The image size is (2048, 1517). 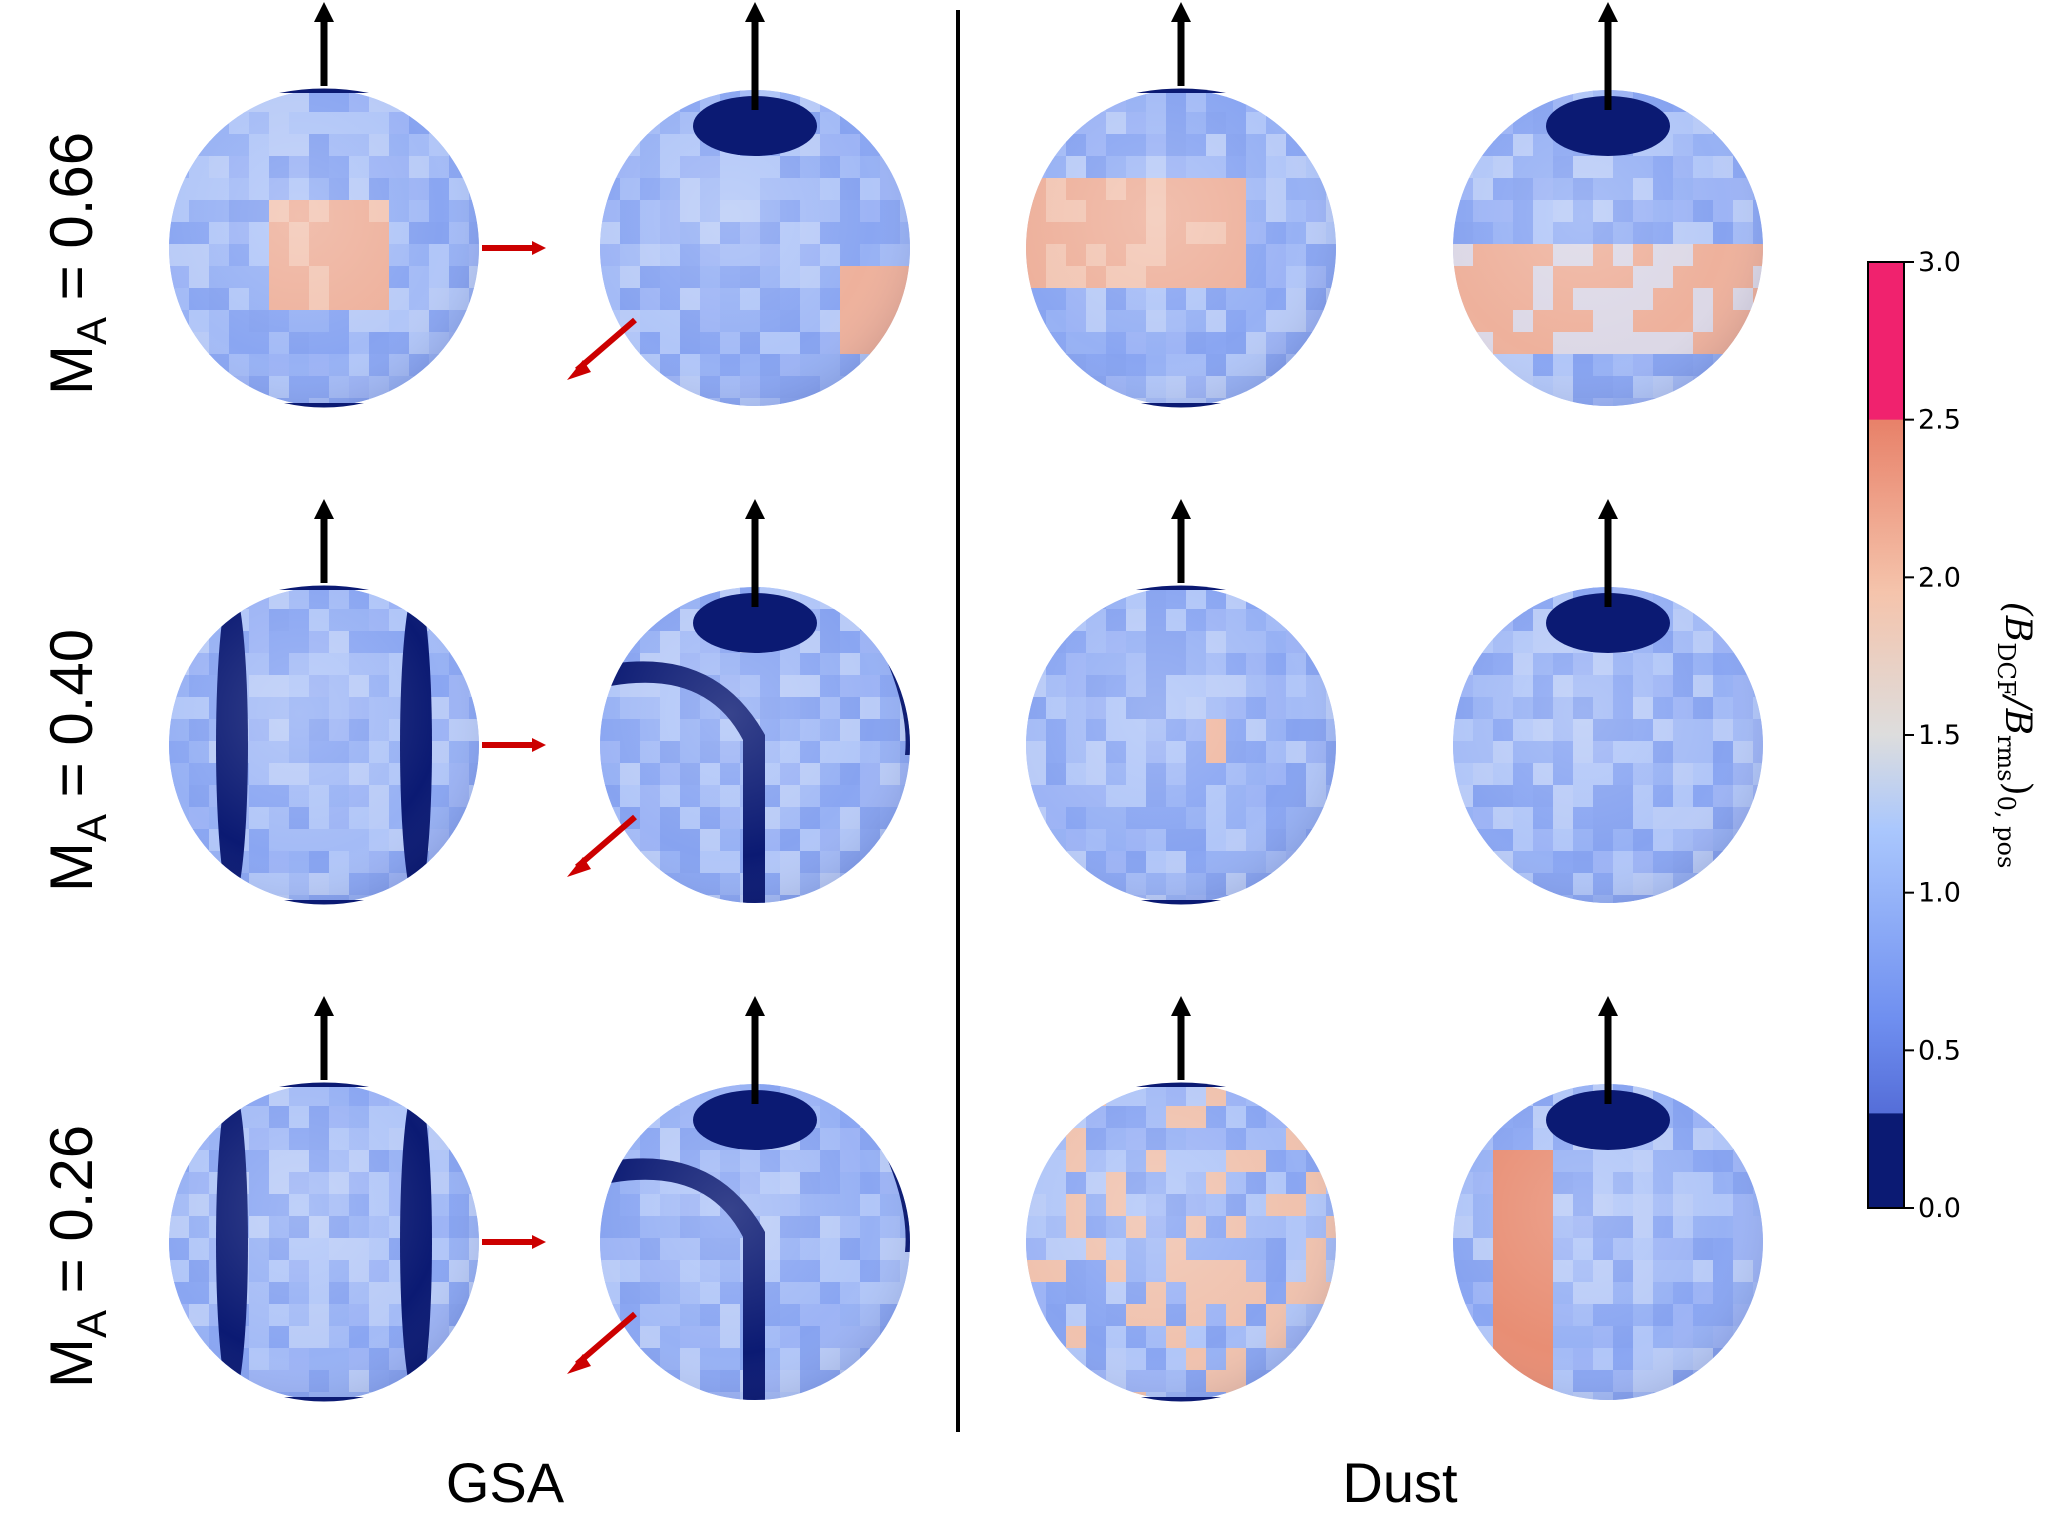 What do you see at coordinates (2017, 789) in the screenshot?
I see `colorbar-label-end: )` at bounding box center [2017, 789].